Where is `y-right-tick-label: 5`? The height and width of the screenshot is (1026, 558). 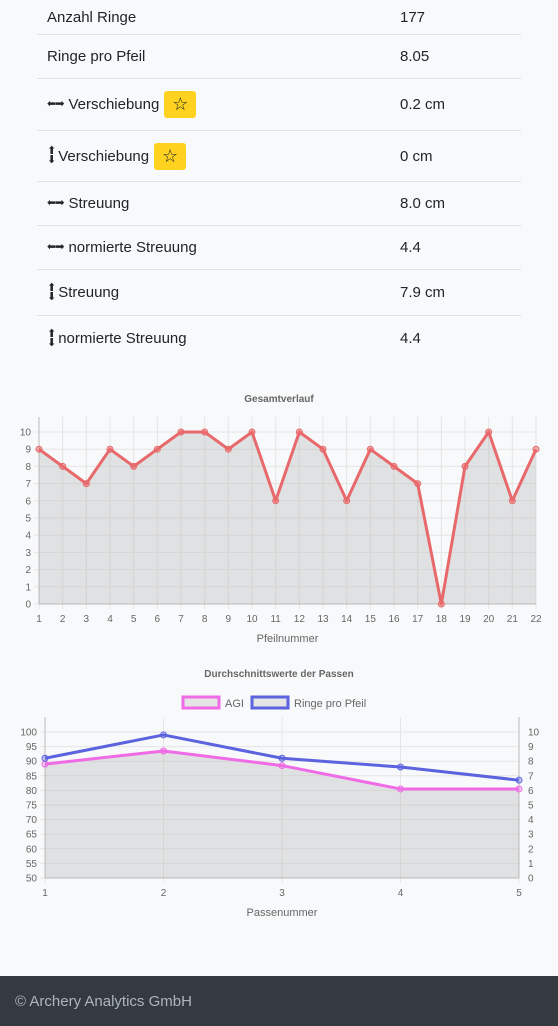
y-right-tick-label: 5 is located at coordinates (531, 806).